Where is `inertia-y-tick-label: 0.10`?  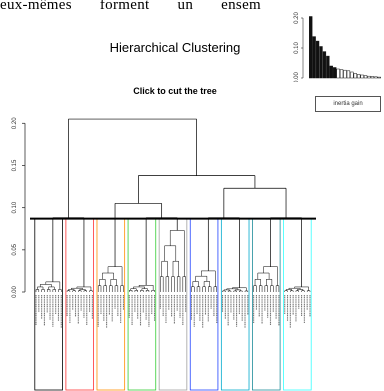
inertia-y-tick-label: 0.10 is located at coordinates (297, 48).